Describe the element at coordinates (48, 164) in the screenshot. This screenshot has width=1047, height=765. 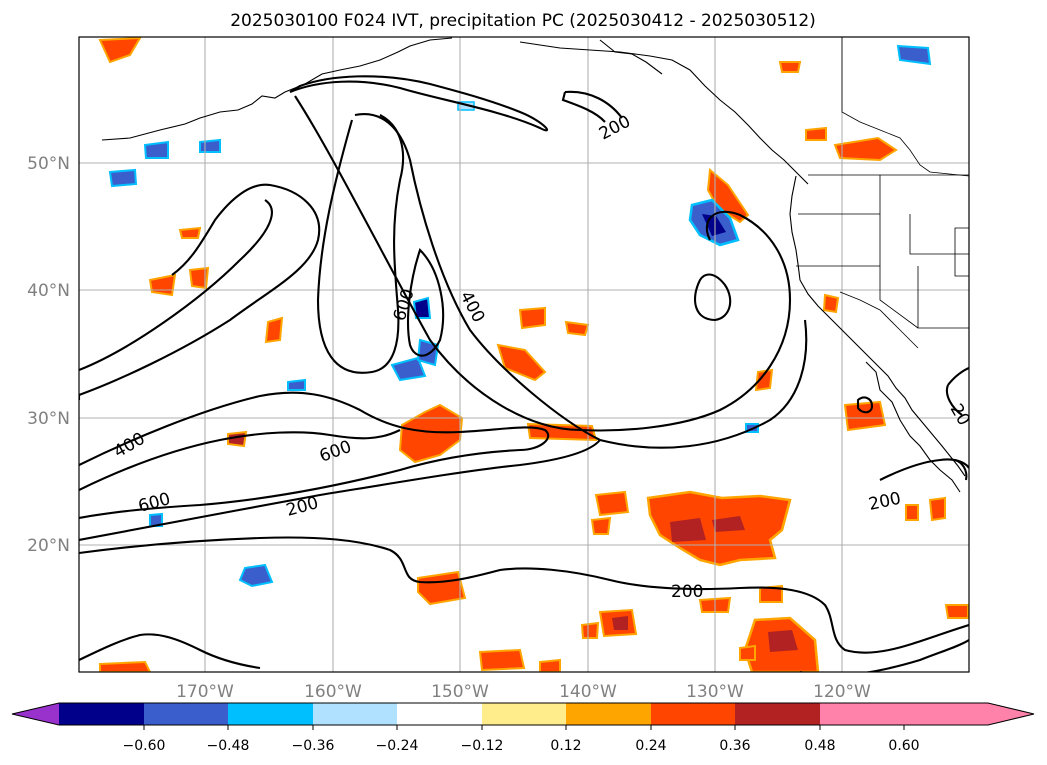
I see `lat-label: 50°N` at that location.